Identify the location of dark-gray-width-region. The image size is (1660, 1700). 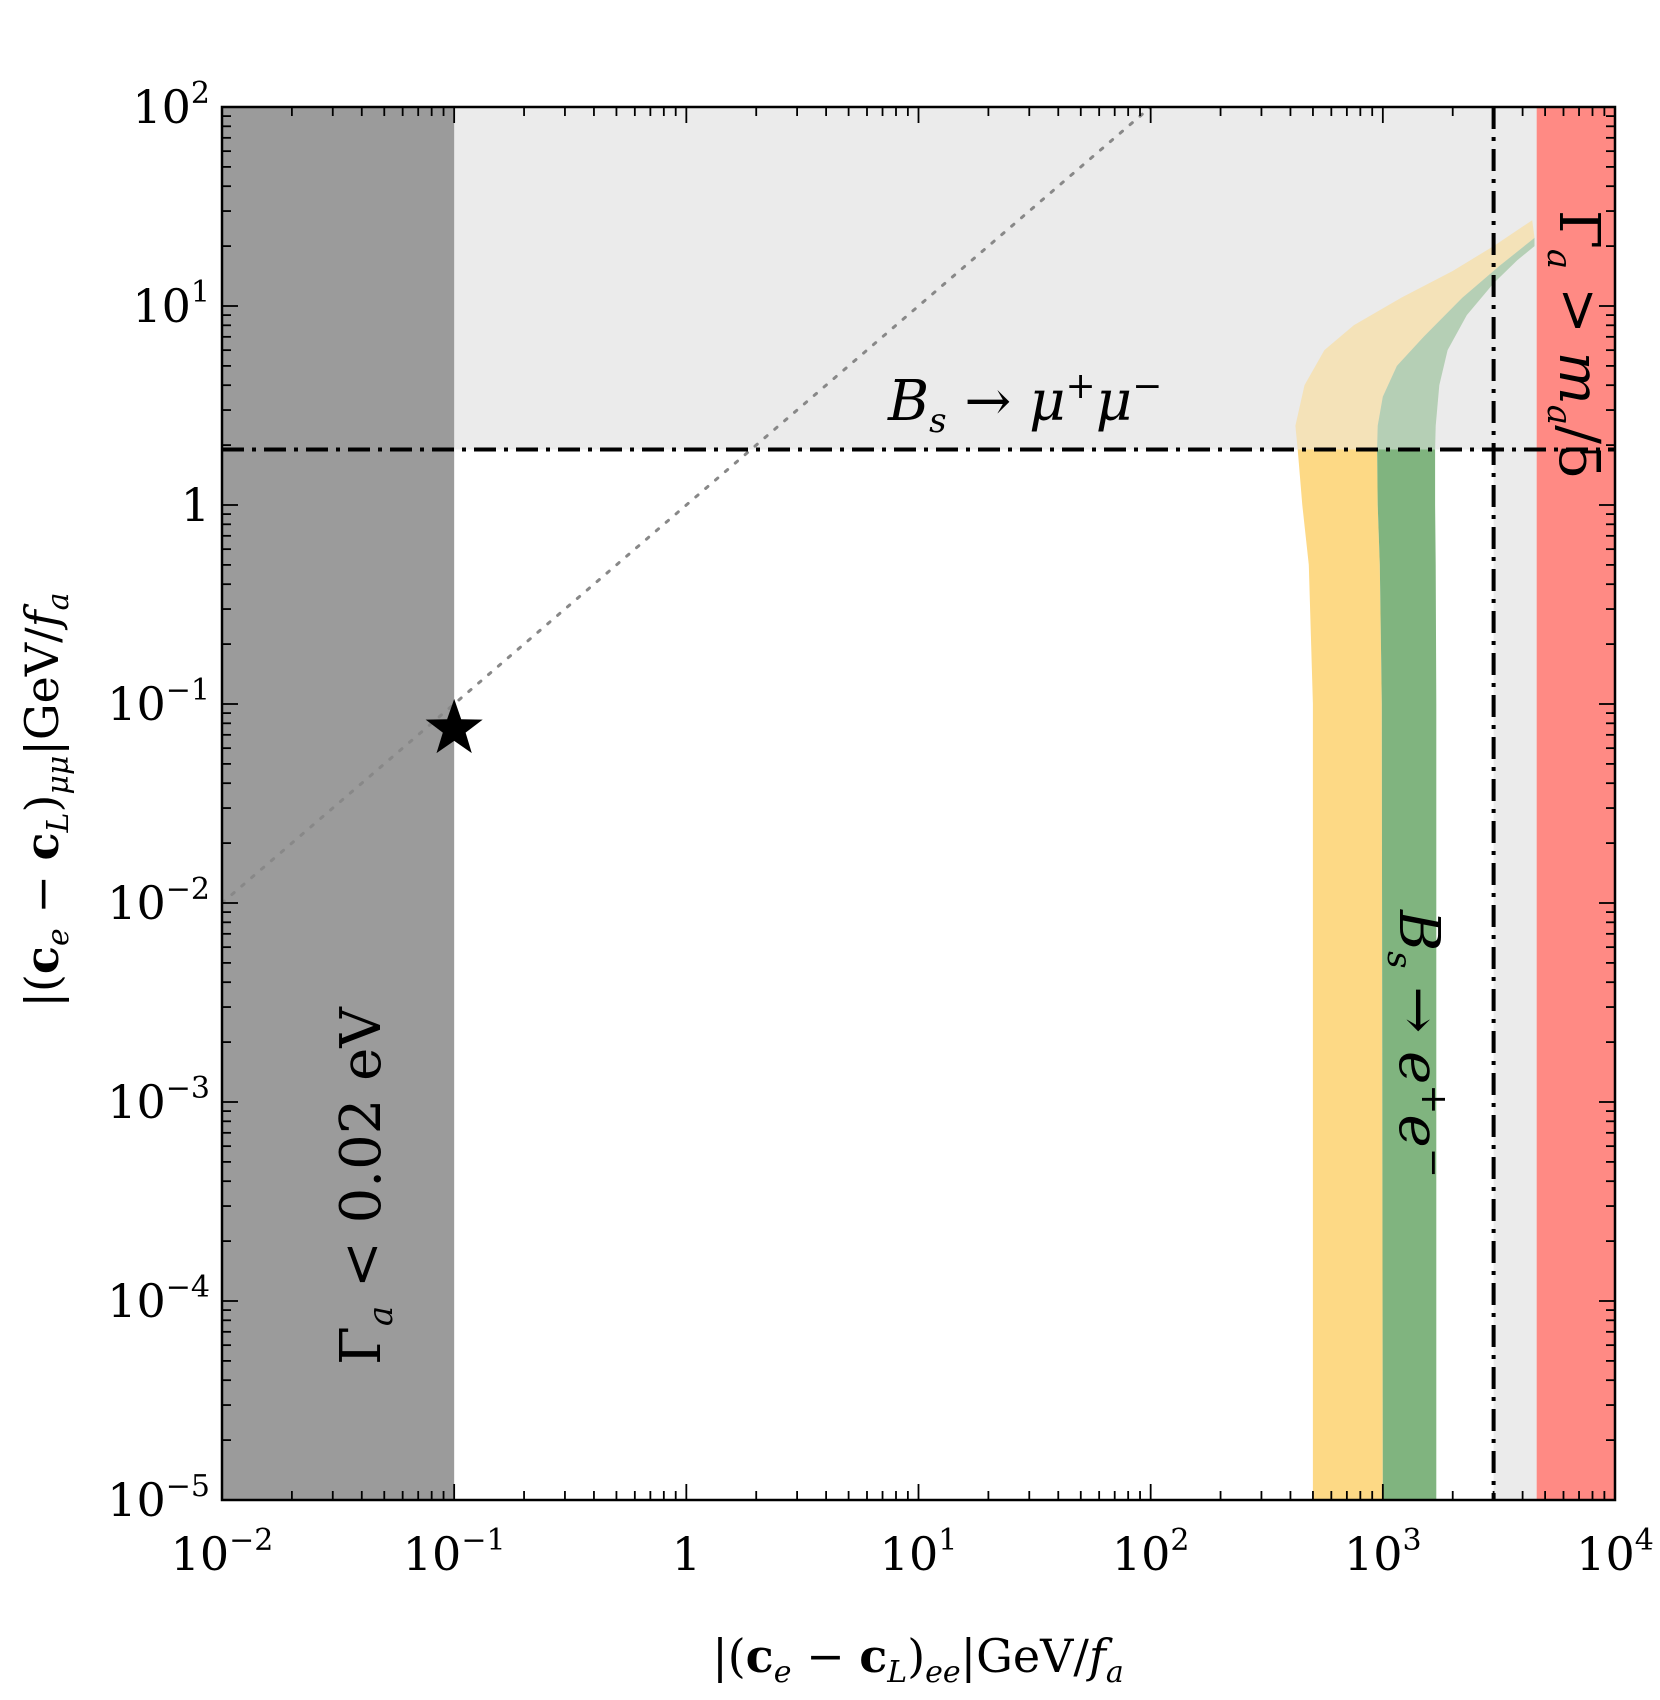
(338, 803).